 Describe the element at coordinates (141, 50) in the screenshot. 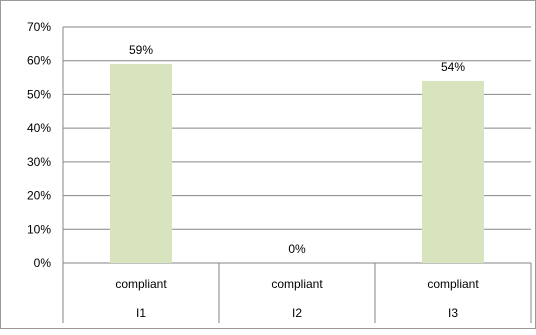

I see `data-label: 59%` at that location.